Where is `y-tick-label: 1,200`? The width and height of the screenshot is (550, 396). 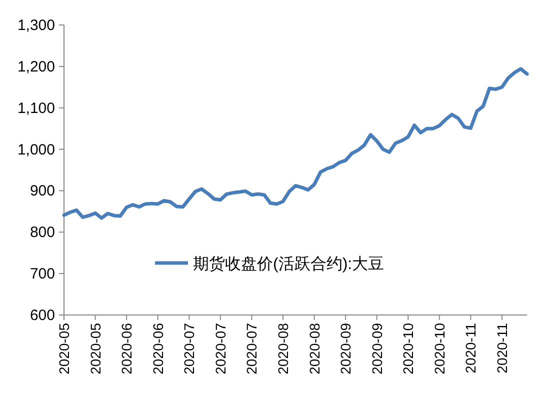
y-tick-label: 1,200 is located at coordinates (36, 67).